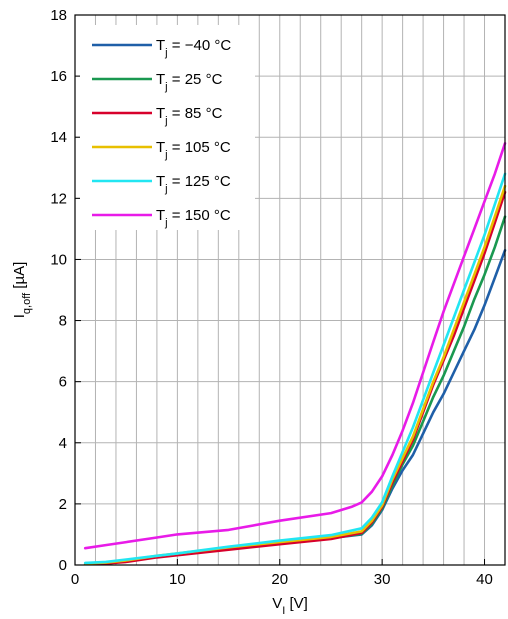 This screenshot has height=619, width=508. What do you see at coordinates (19, 316) in the screenshot?
I see `y-axis-label-main: I` at bounding box center [19, 316].